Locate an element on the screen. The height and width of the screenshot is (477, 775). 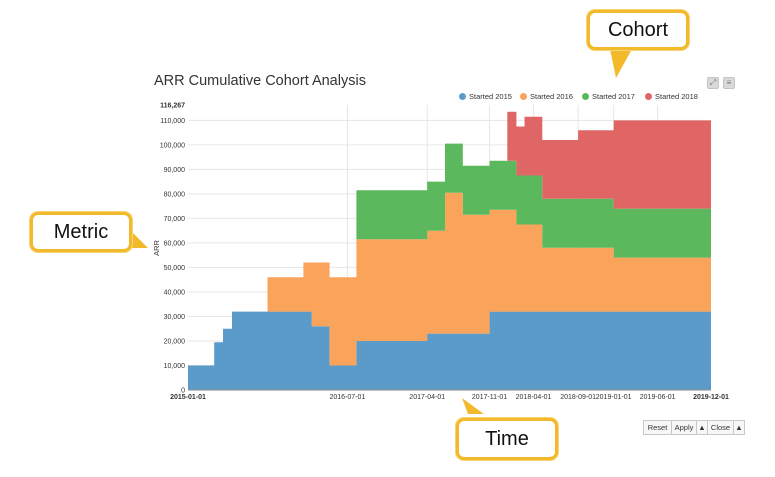
x-tick-label: 2017-04-01 is located at coordinates (427, 397).